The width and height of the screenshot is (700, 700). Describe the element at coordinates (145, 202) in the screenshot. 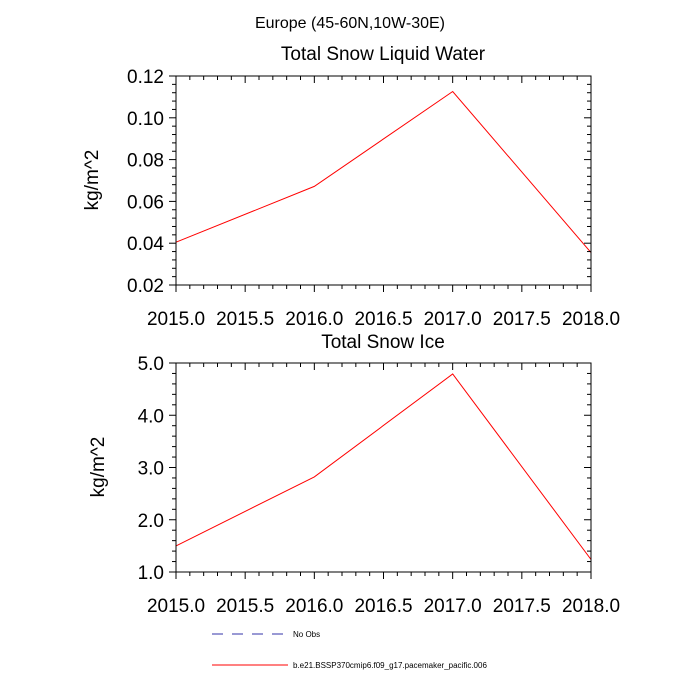

I see `y-tick-label: 0.06` at that location.